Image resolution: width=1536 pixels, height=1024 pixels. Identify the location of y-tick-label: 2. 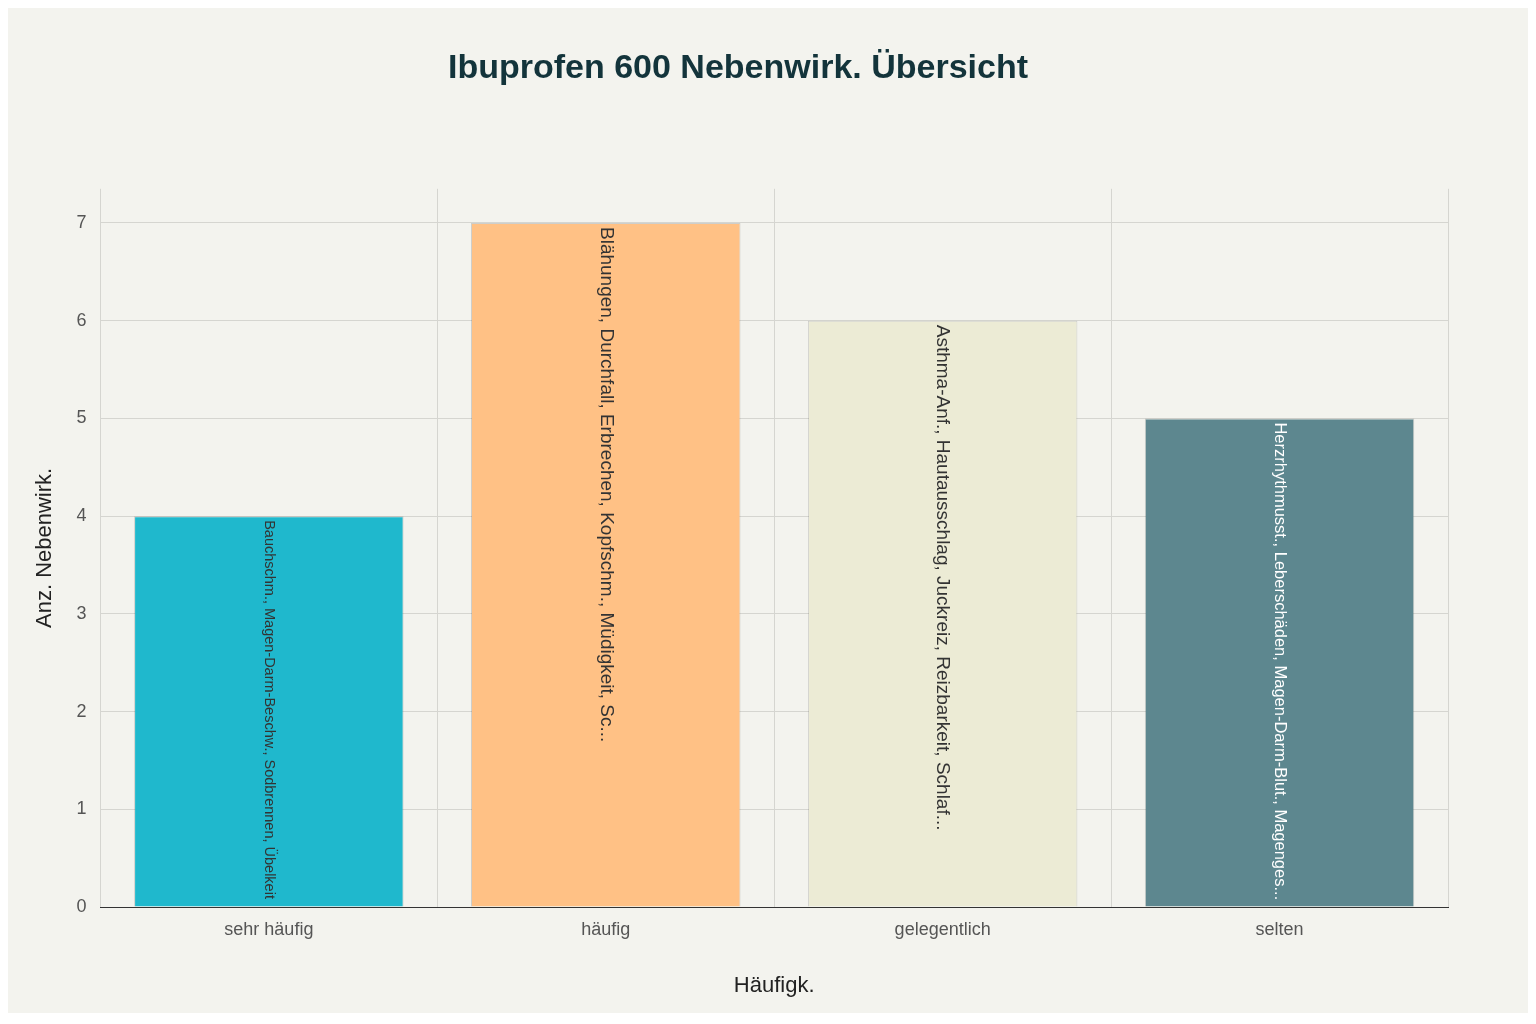
(81, 710).